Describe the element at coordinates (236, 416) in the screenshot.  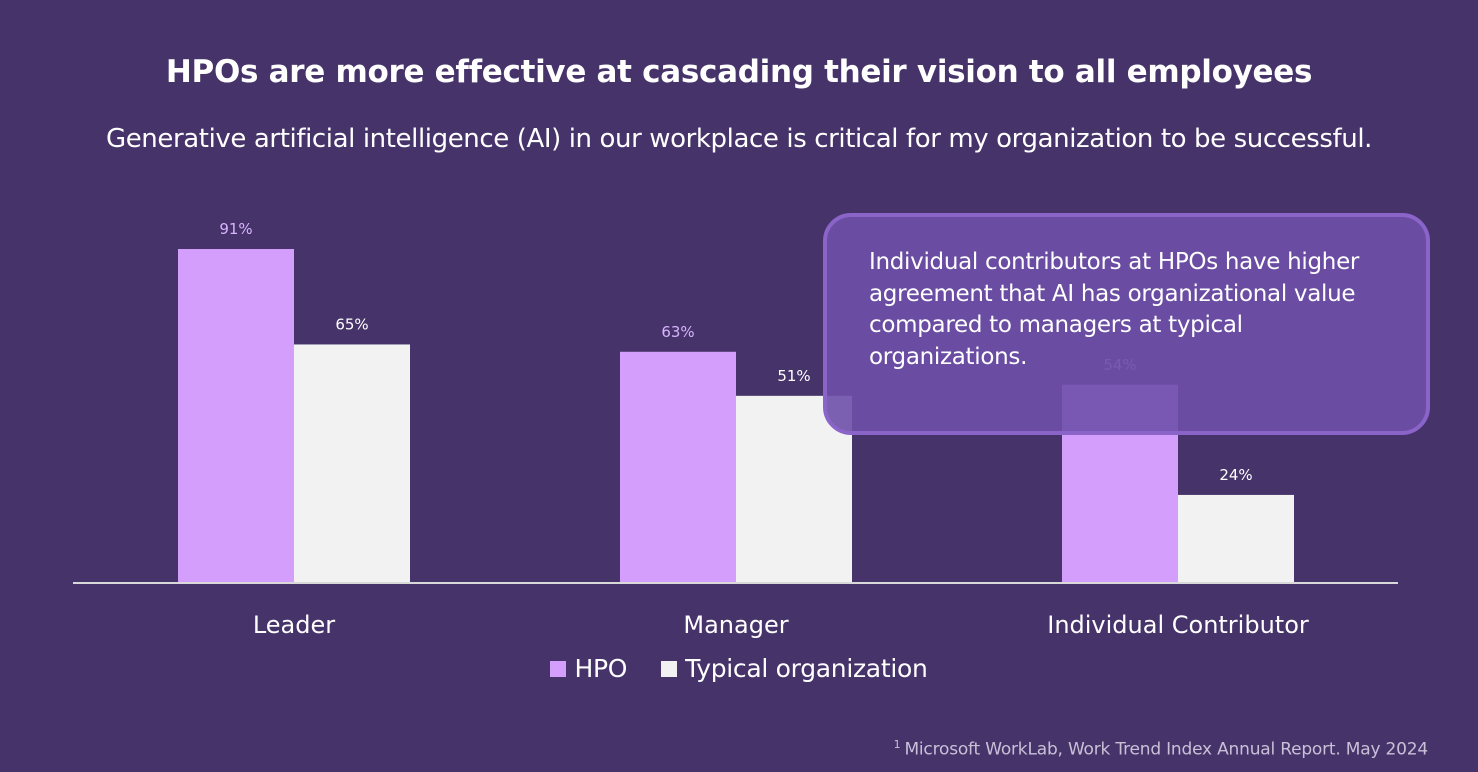
I see `bar-leader-hpo` at that location.